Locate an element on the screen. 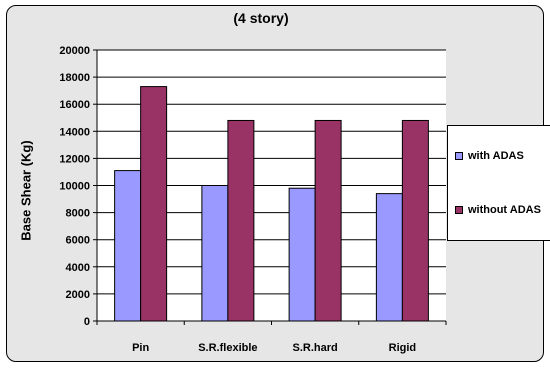 The image size is (550, 368). legend: with ADAS without ADAS is located at coordinates (498, 183).